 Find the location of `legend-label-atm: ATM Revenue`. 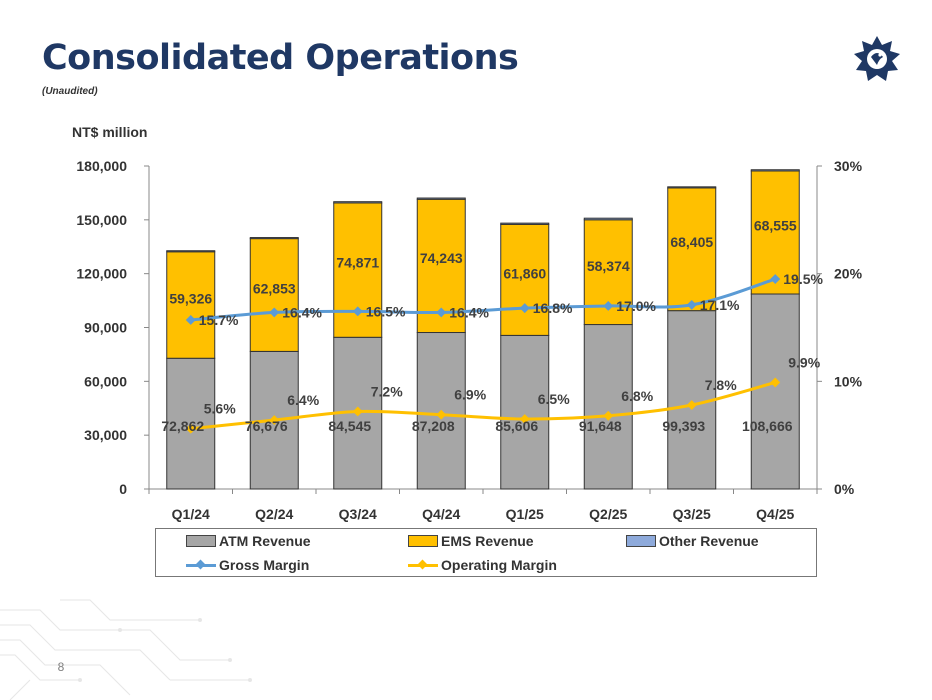

legend-label-atm: ATM Revenue is located at coordinates (265, 541).